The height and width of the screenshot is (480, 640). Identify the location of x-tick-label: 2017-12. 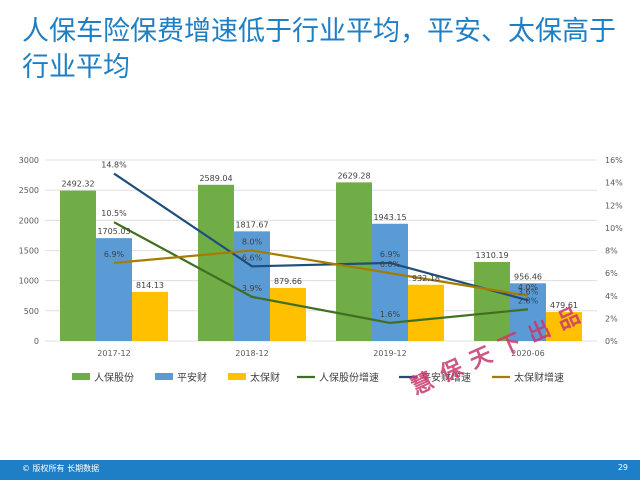
(113, 353).